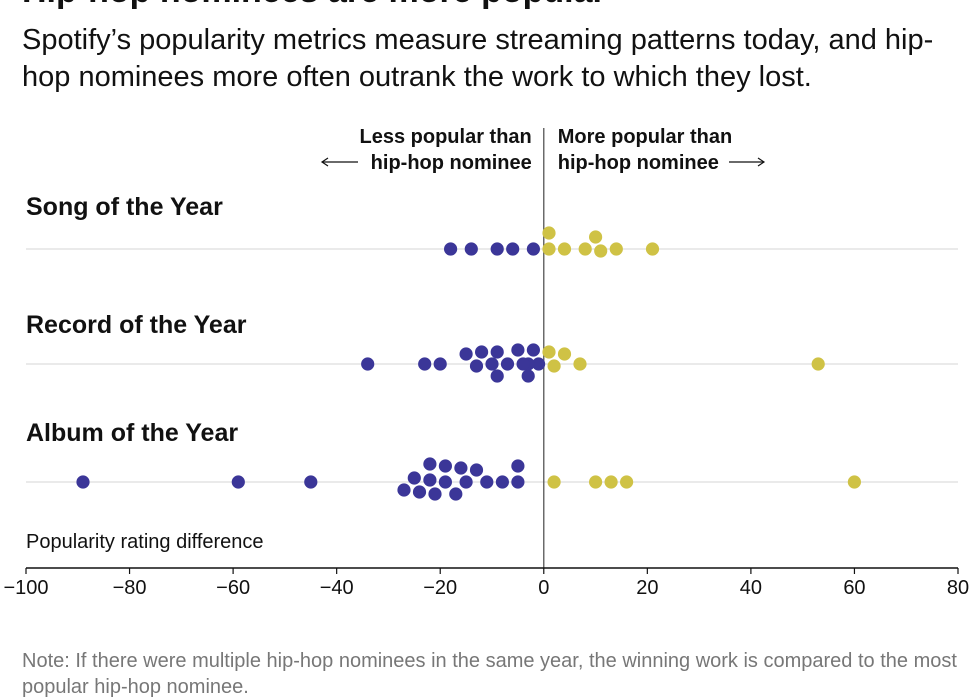 This screenshot has width=980, height=700. What do you see at coordinates (647, 588) in the screenshot?
I see `x-tick-label: 20` at bounding box center [647, 588].